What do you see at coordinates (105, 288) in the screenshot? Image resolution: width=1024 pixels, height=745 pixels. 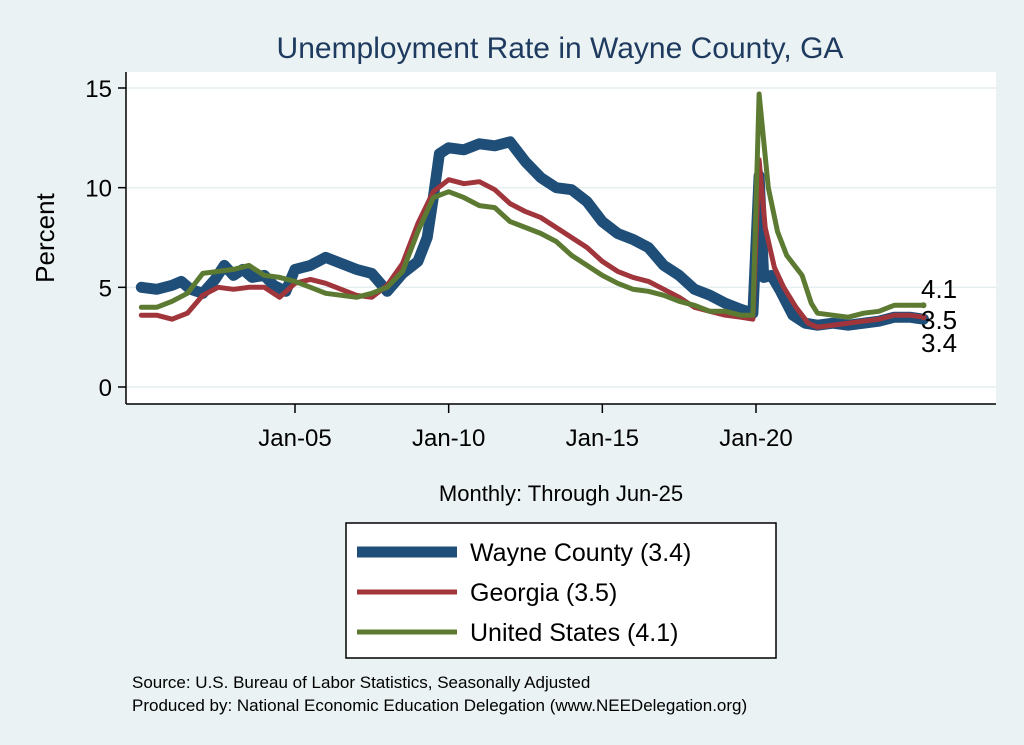 I see `y-tick-label: 5` at bounding box center [105, 288].